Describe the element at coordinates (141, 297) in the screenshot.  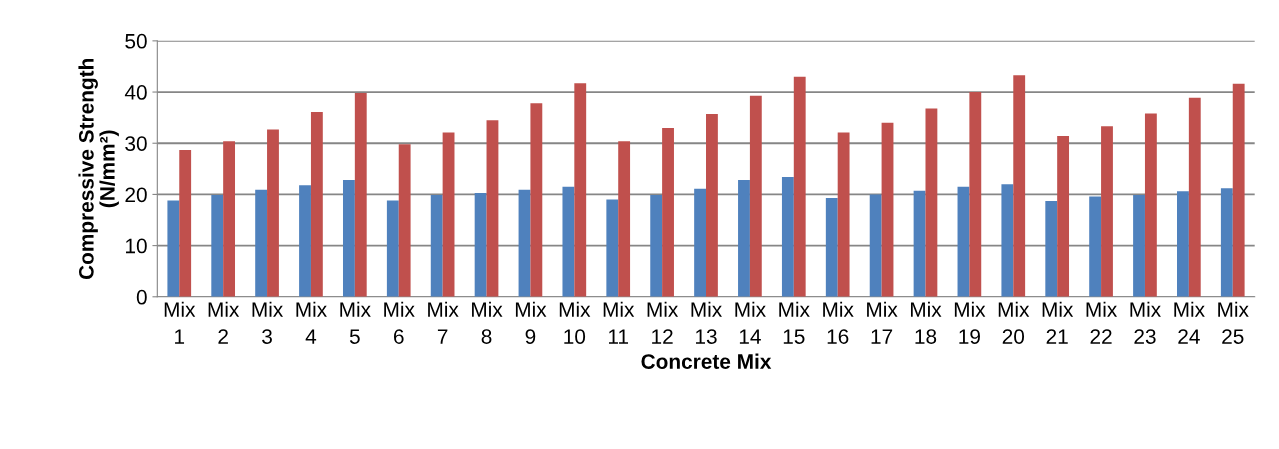
I see `y-tick-label: 0` at that location.